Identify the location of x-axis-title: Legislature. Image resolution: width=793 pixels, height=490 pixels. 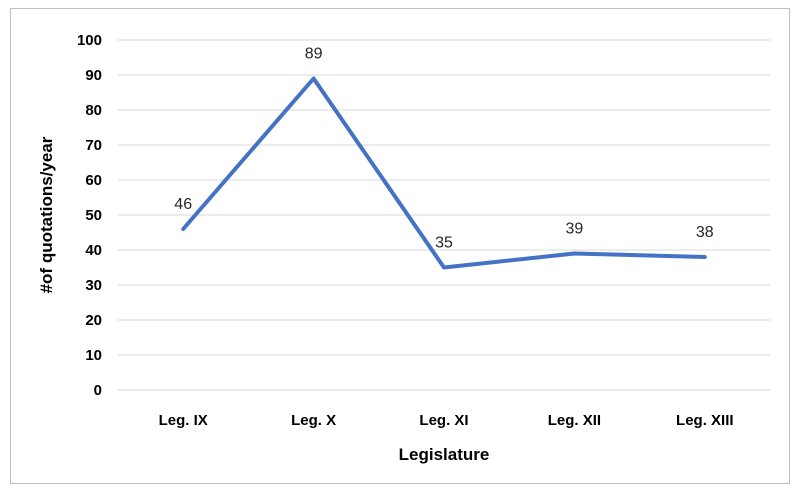
(444, 454).